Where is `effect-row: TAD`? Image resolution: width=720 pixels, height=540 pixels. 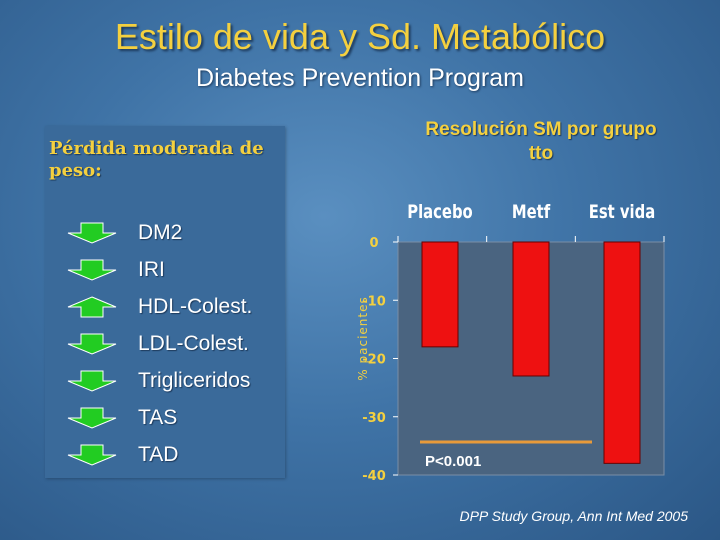
effect-row: TAD is located at coordinates (175, 455).